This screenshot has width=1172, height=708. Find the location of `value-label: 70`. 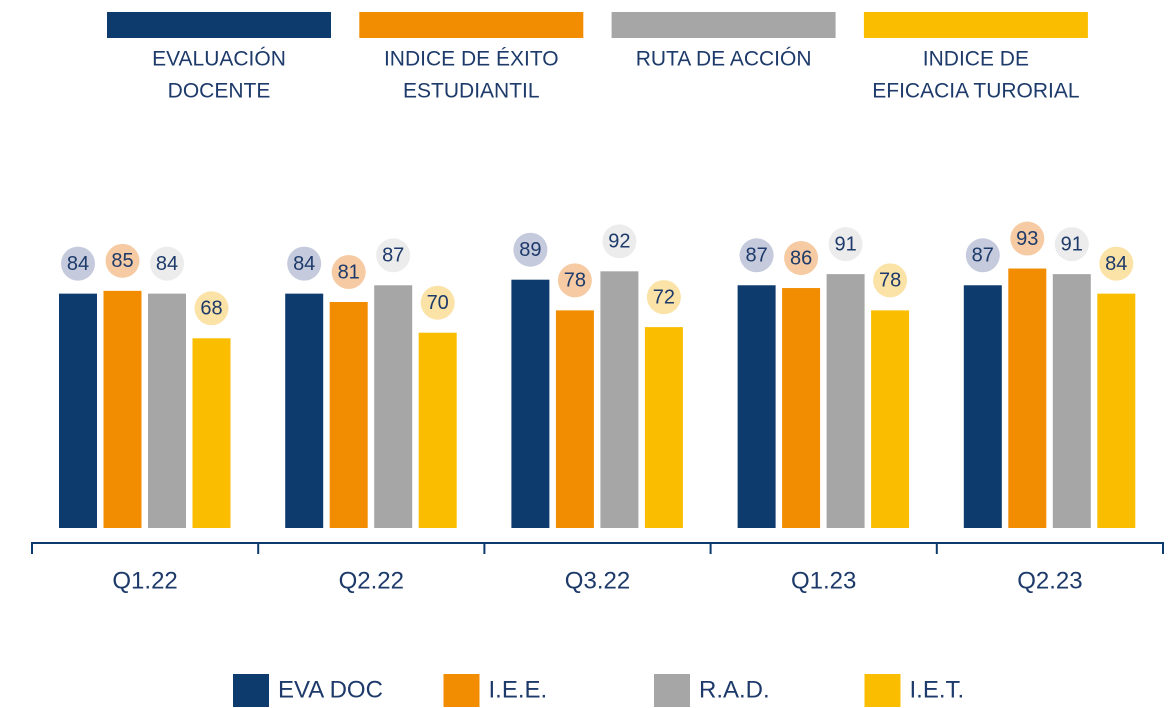

value-label: 70 is located at coordinates (438, 303).